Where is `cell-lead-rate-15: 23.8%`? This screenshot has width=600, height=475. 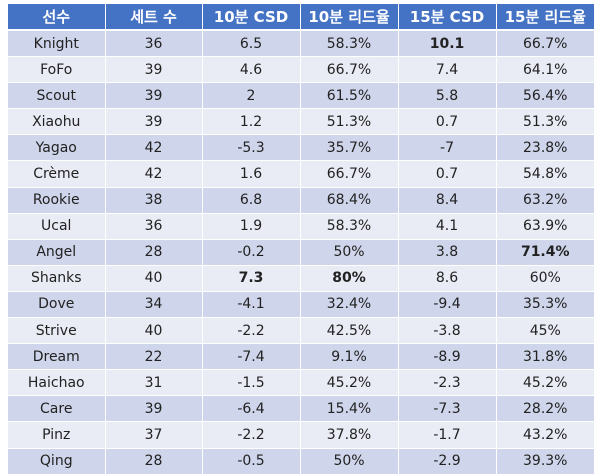
cell-lead-rate-15: 23.8% is located at coordinates (545, 148).